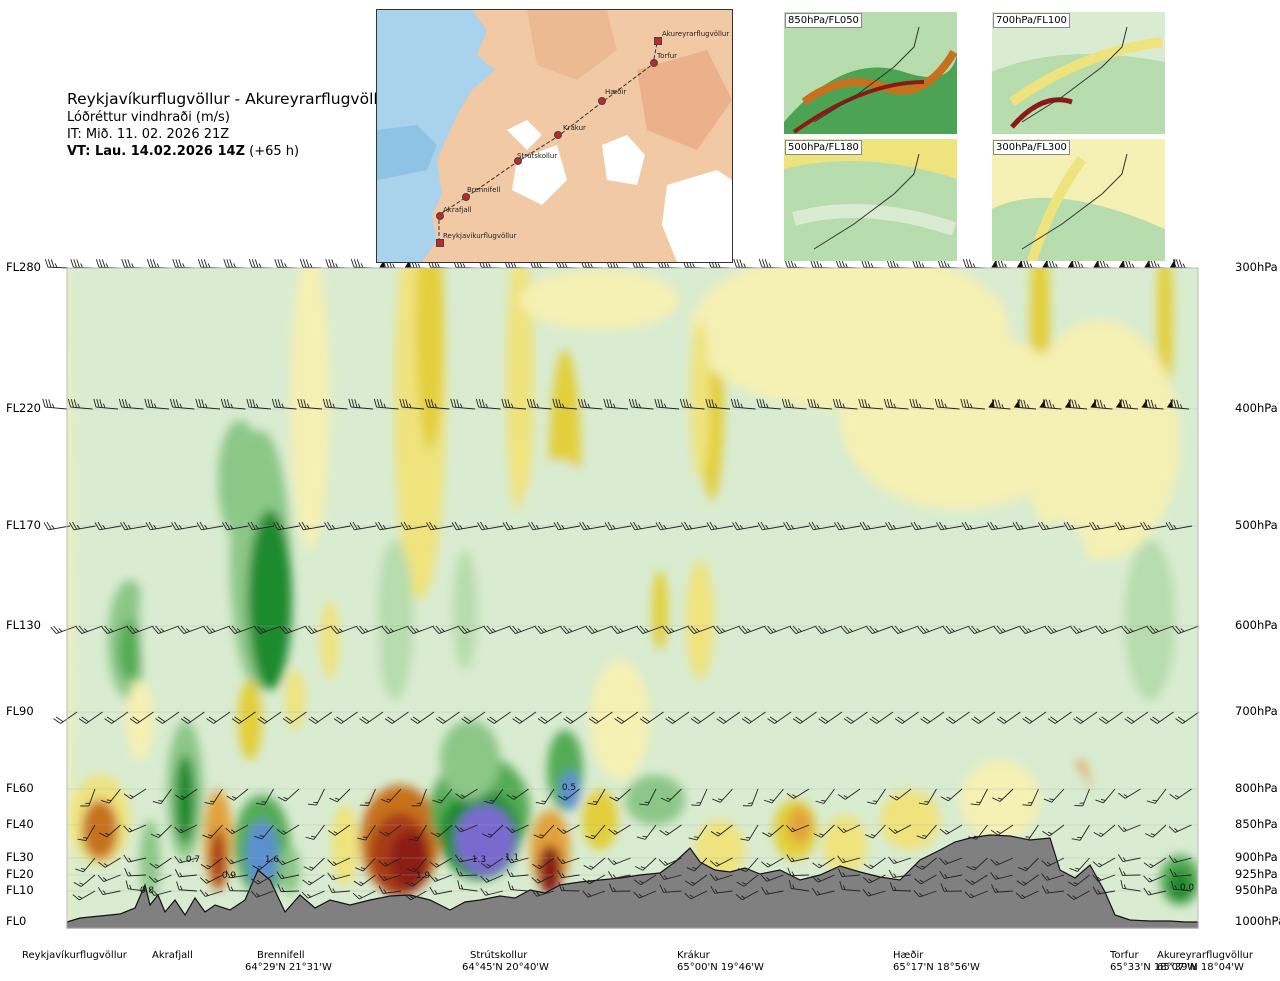  Describe the element at coordinates (262, 855) in the screenshot. I see `updraft-region` at that location.